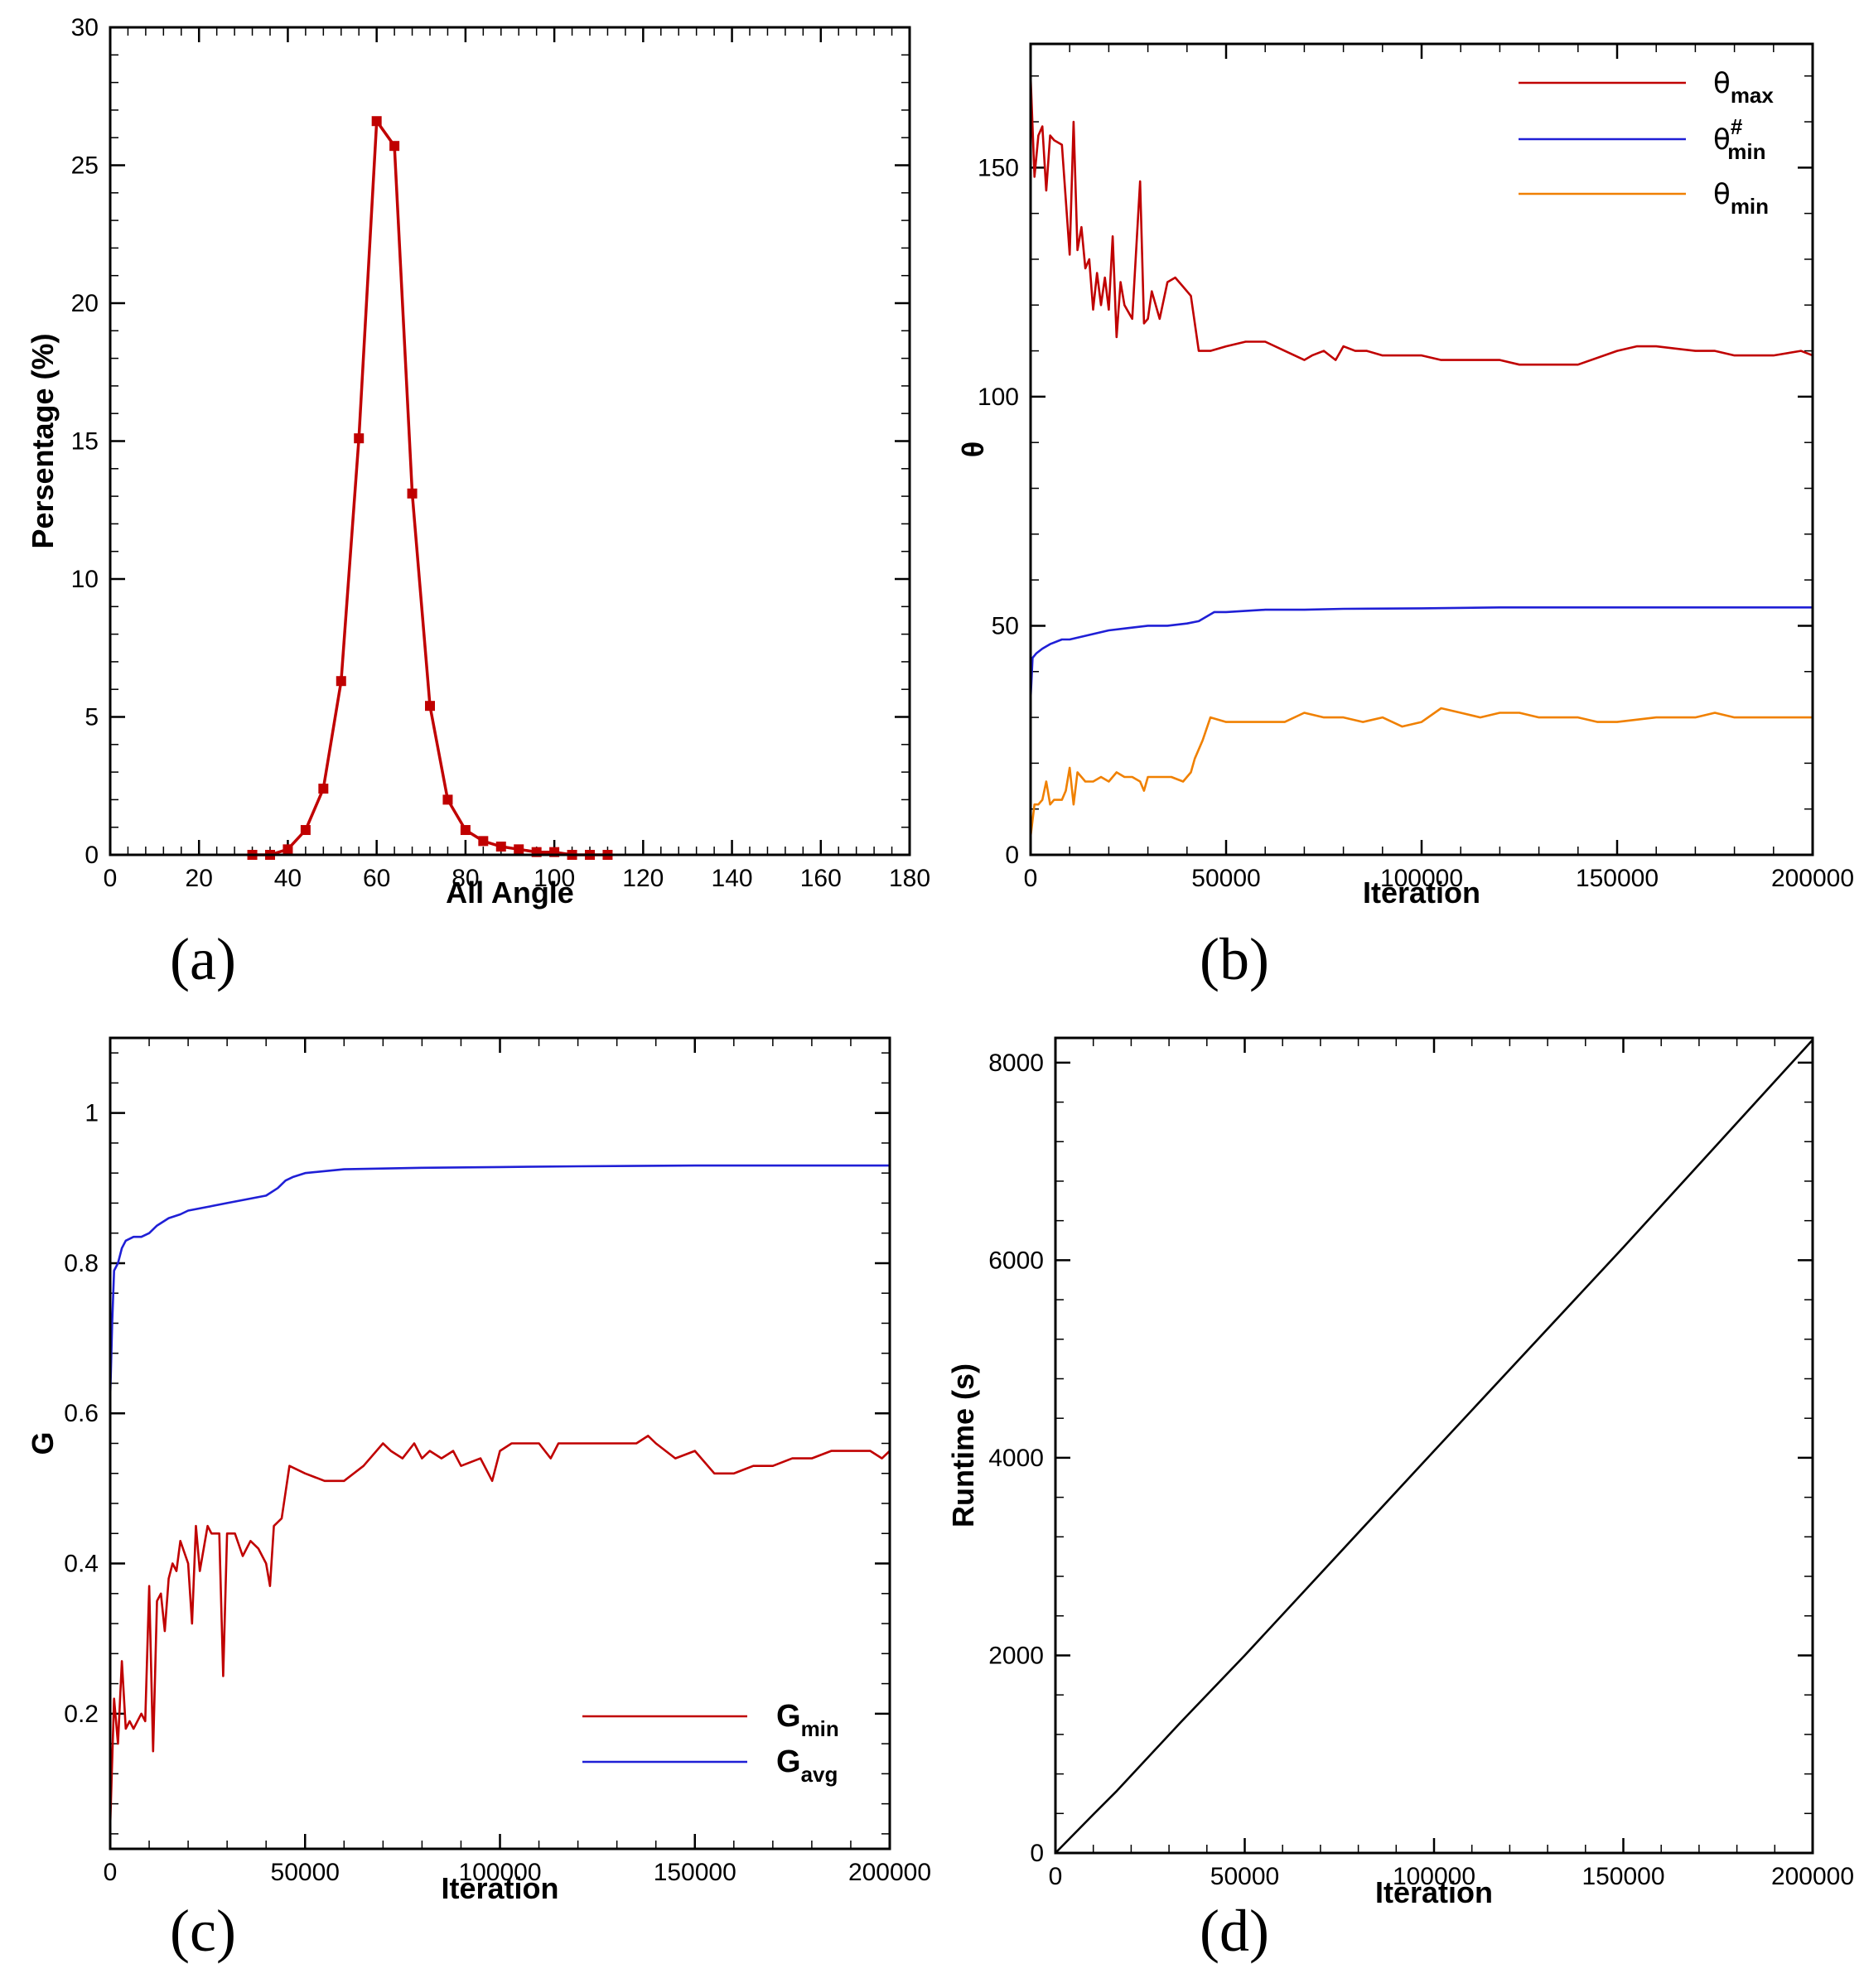  What do you see at coordinates (85, 579) in the screenshot?
I see `y-tick-label: 10` at bounding box center [85, 579].